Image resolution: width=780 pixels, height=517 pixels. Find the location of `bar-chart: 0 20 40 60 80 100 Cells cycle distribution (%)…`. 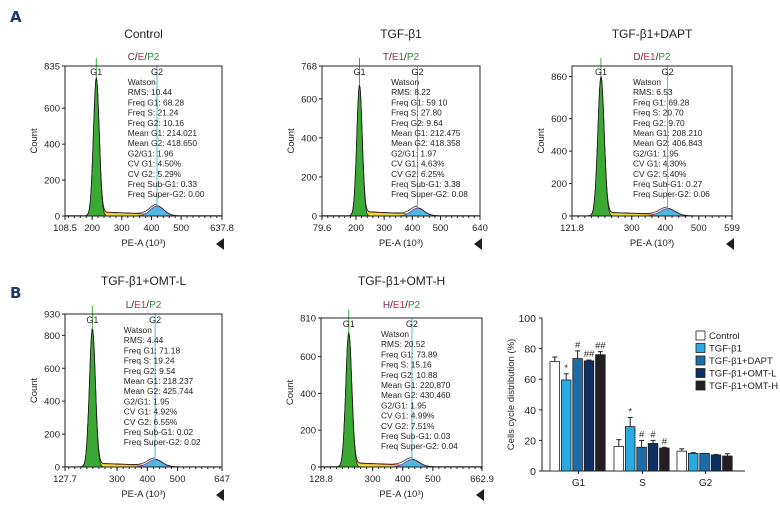

bar-chart: 0 20 40 60 80 100 Cells cycle distribution (%)… is located at coordinates (642, 401).